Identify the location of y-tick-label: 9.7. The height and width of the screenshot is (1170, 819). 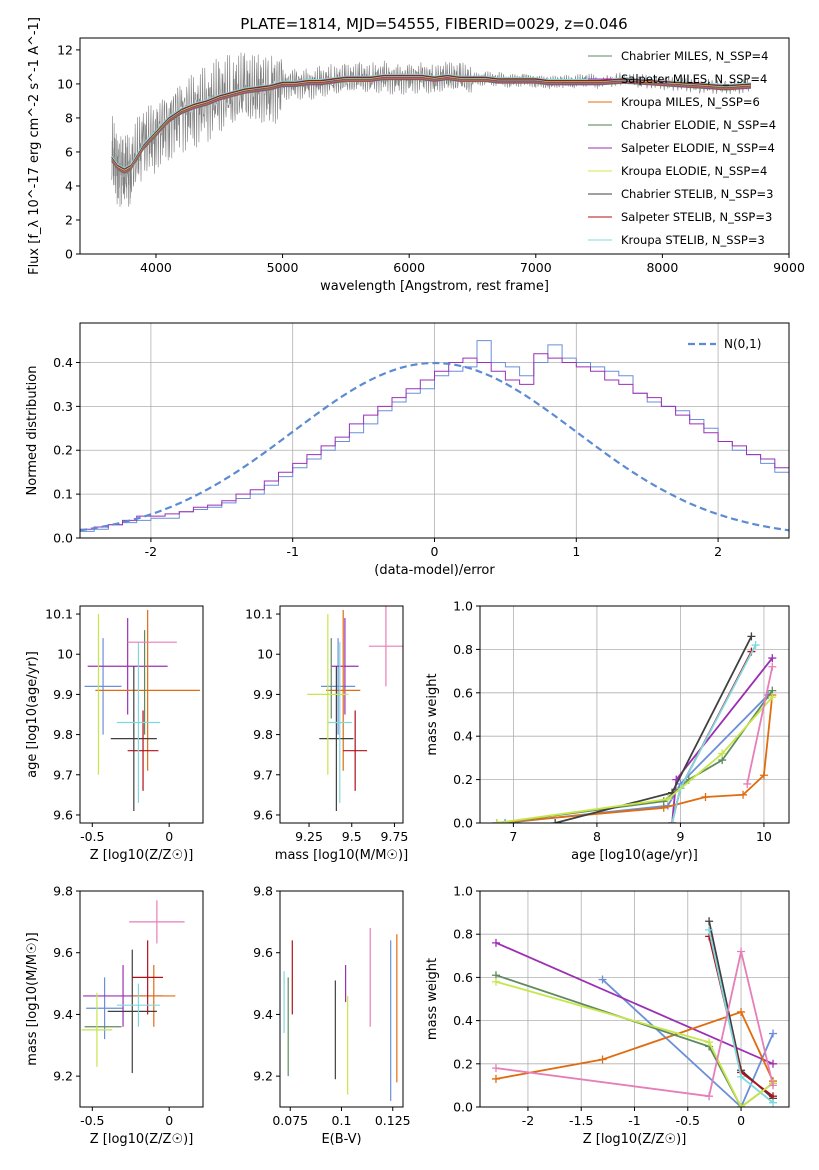
(263, 774).